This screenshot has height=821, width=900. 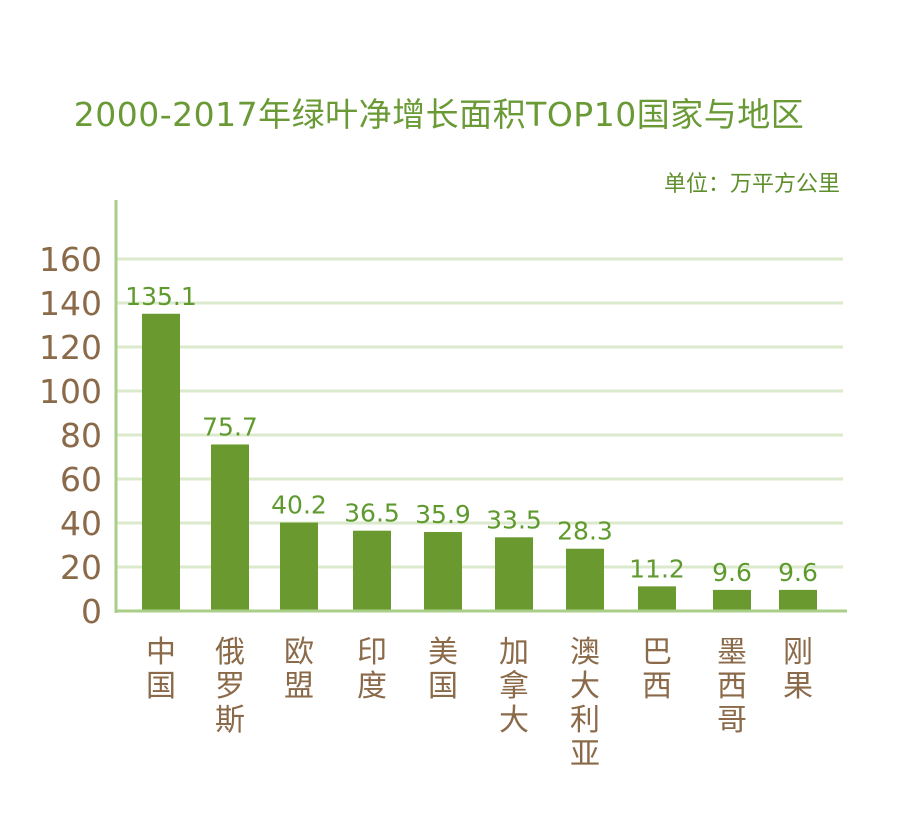 What do you see at coordinates (585, 703) in the screenshot?
I see `x-category-label: 澳大利亚` at bounding box center [585, 703].